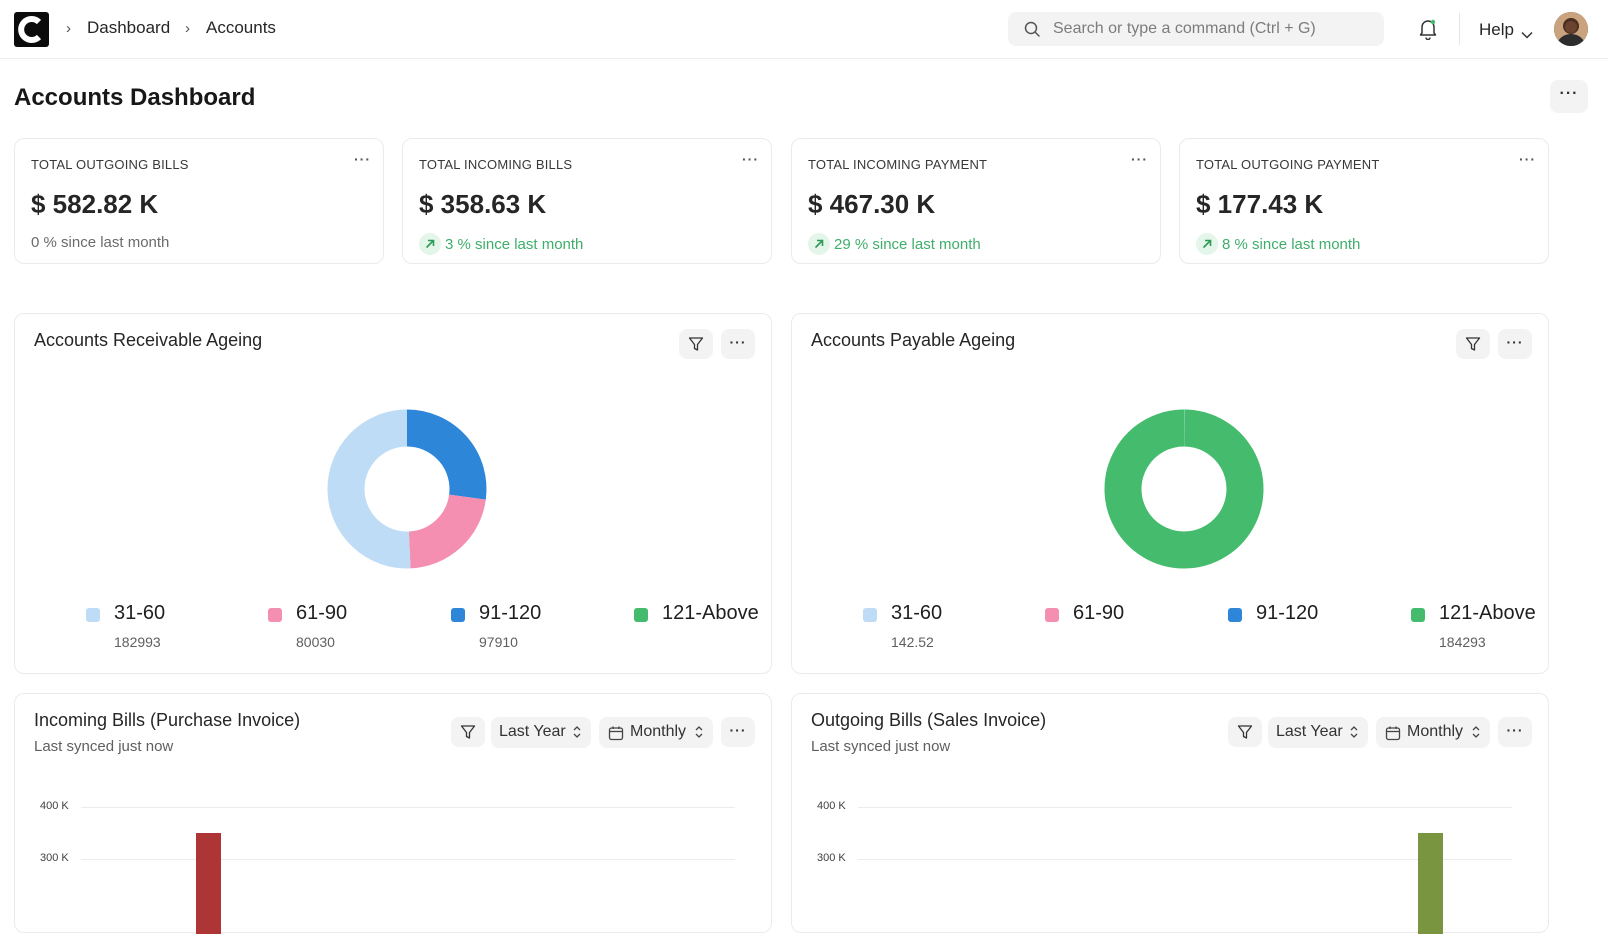 This screenshot has height=934, width=1608. I want to click on payable-donut-chart, so click(1184, 489).